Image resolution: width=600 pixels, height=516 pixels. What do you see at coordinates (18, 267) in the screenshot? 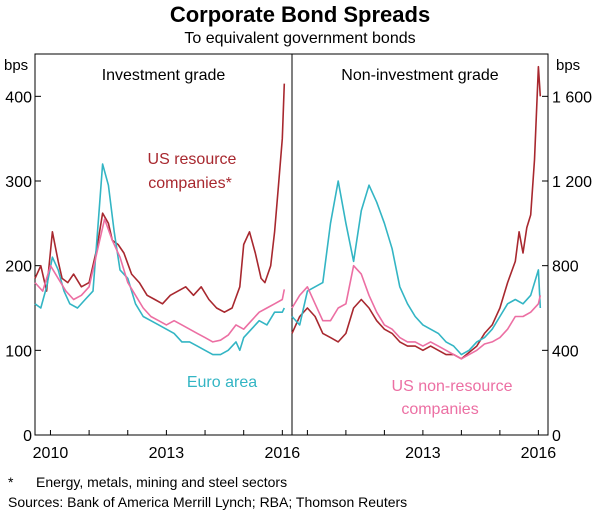
I see `investment-grade-ytick-label: 200` at bounding box center [18, 267].